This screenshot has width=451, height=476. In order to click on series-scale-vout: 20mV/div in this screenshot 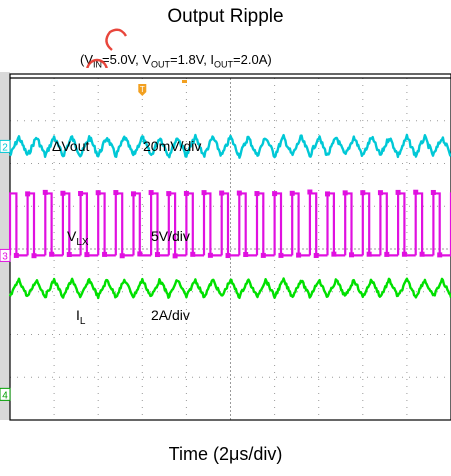, I will do `click(172, 146)`.